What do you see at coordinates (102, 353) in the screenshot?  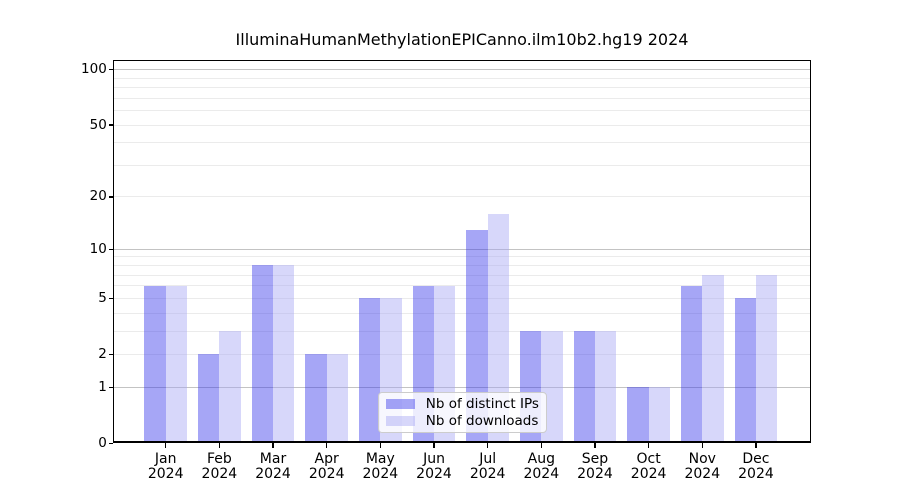 I see `y-tick-label: 2` at bounding box center [102, 353].